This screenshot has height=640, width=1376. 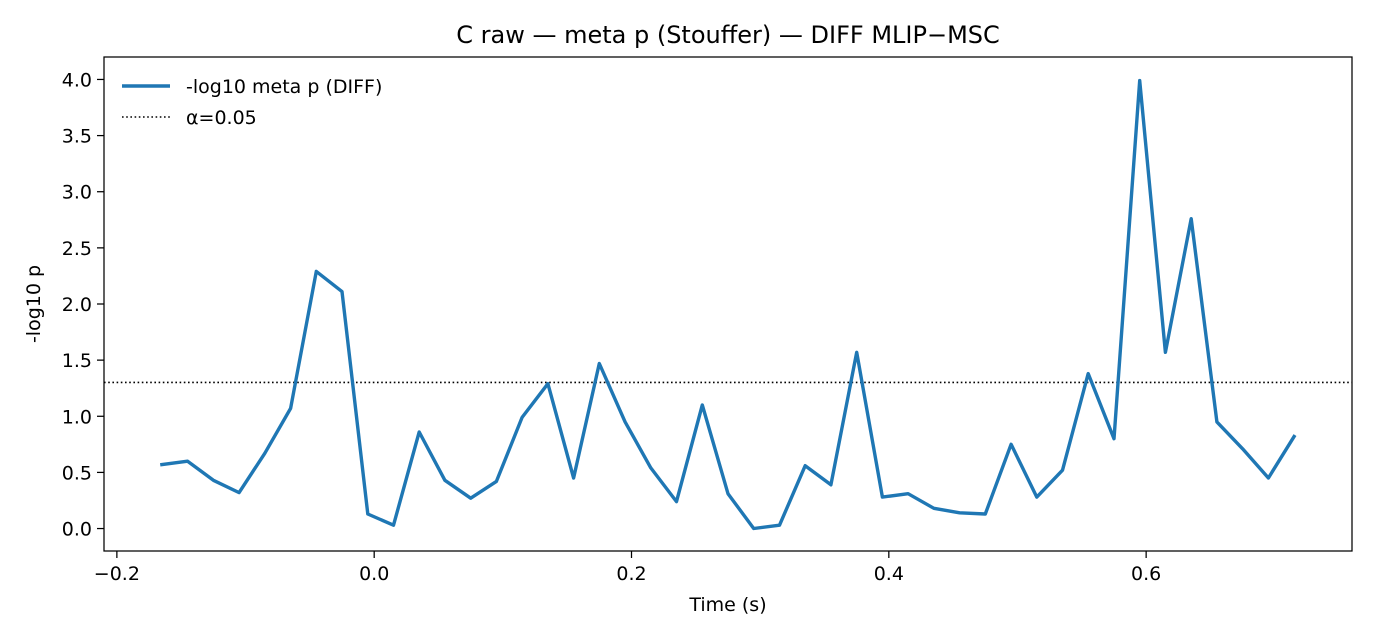 What do you see at coordinates (727, 605) in the screenshot?
I see `x-axis-label: Time (s)` at bounding box center [727, 605].